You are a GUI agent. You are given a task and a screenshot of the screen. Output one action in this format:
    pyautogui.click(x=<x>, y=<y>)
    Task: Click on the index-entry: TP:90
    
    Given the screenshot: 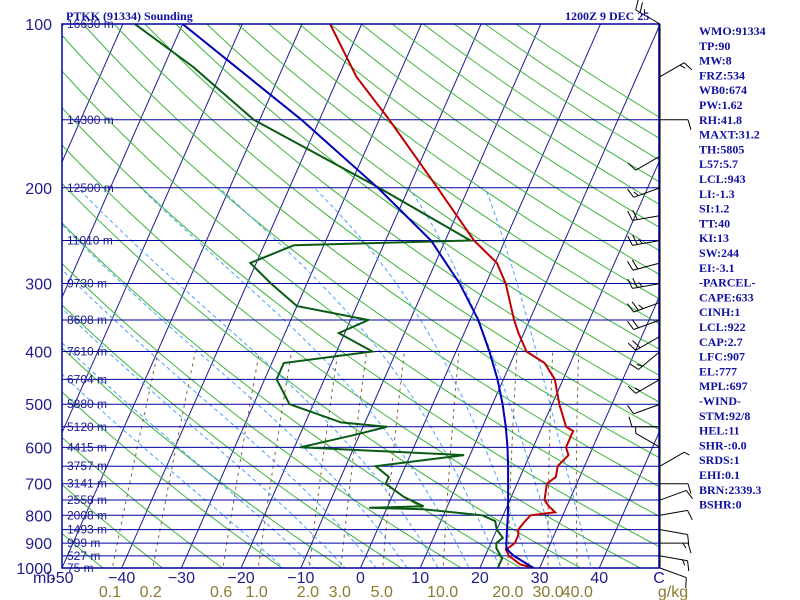 What is the action you would take?
    pyautogui.click(x=714, y=46)
    